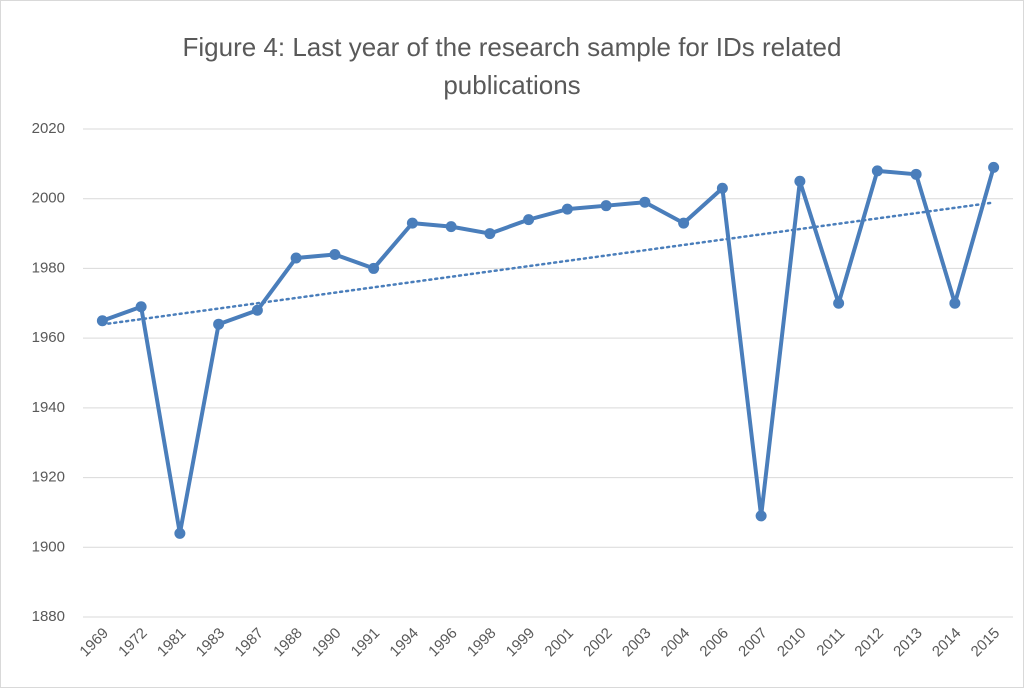  Describe the element at coordinates (482, 643) in the screenshot. I see `x-tick-label: 1998` at that location.